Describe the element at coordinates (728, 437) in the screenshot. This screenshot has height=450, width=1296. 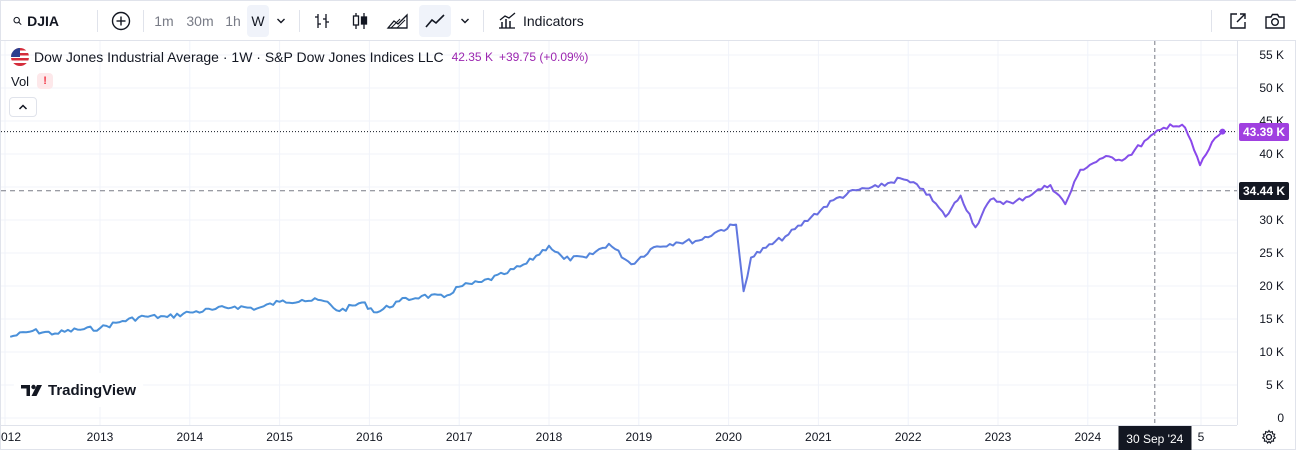
I see `x-tick-label: 2020` at that location.